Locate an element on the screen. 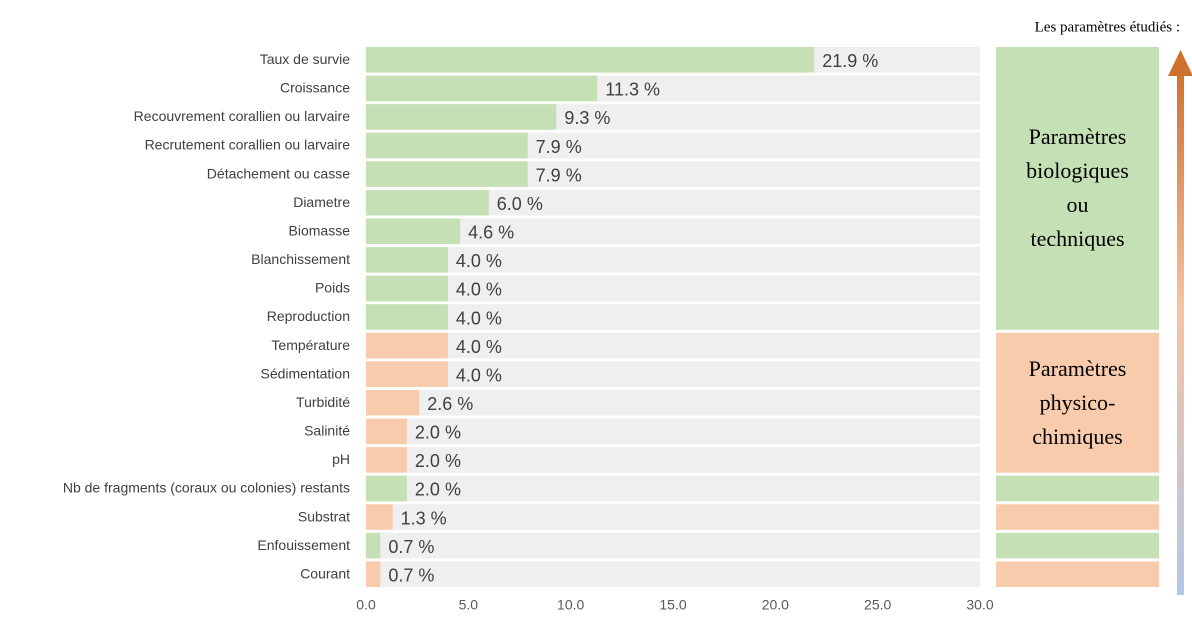  y-tick-label: Taux de survie is located at coordinates (305, 59).